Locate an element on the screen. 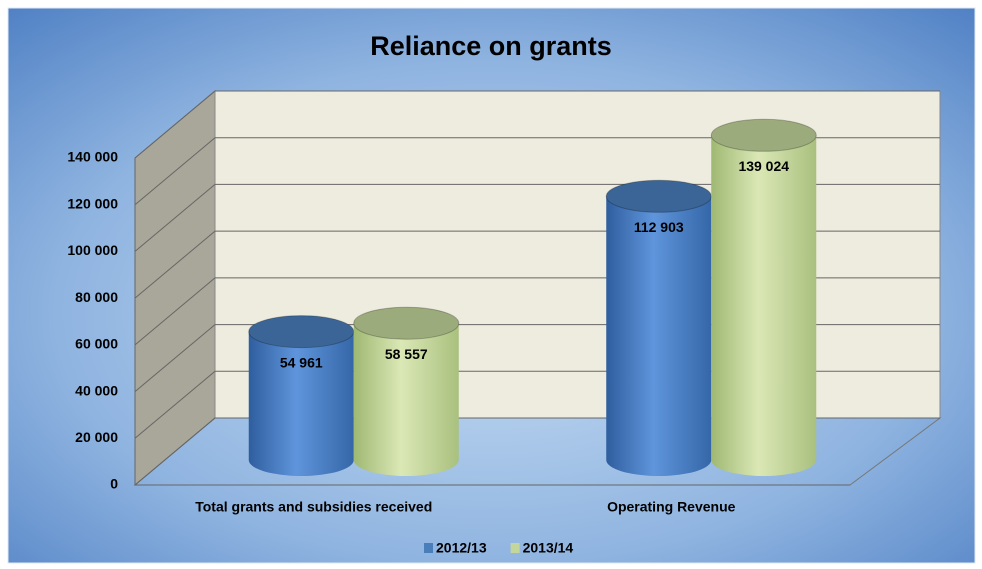 This screenshot has width=982, height=569. value-label: 112 903 is located at coordinates (659, 227).